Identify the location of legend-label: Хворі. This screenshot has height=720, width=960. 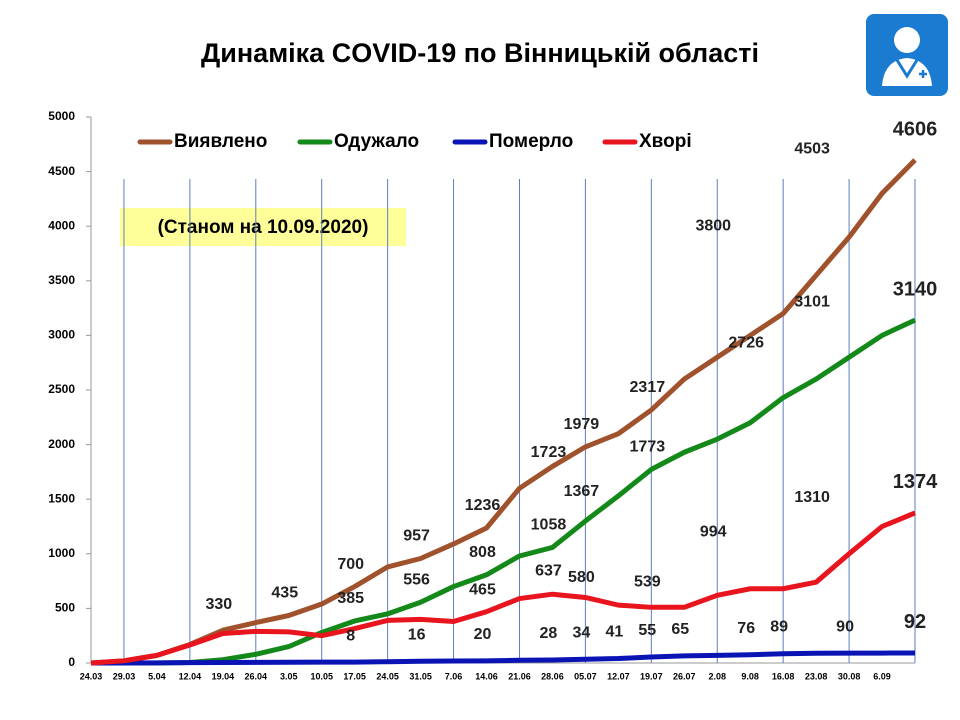
(665, 141).